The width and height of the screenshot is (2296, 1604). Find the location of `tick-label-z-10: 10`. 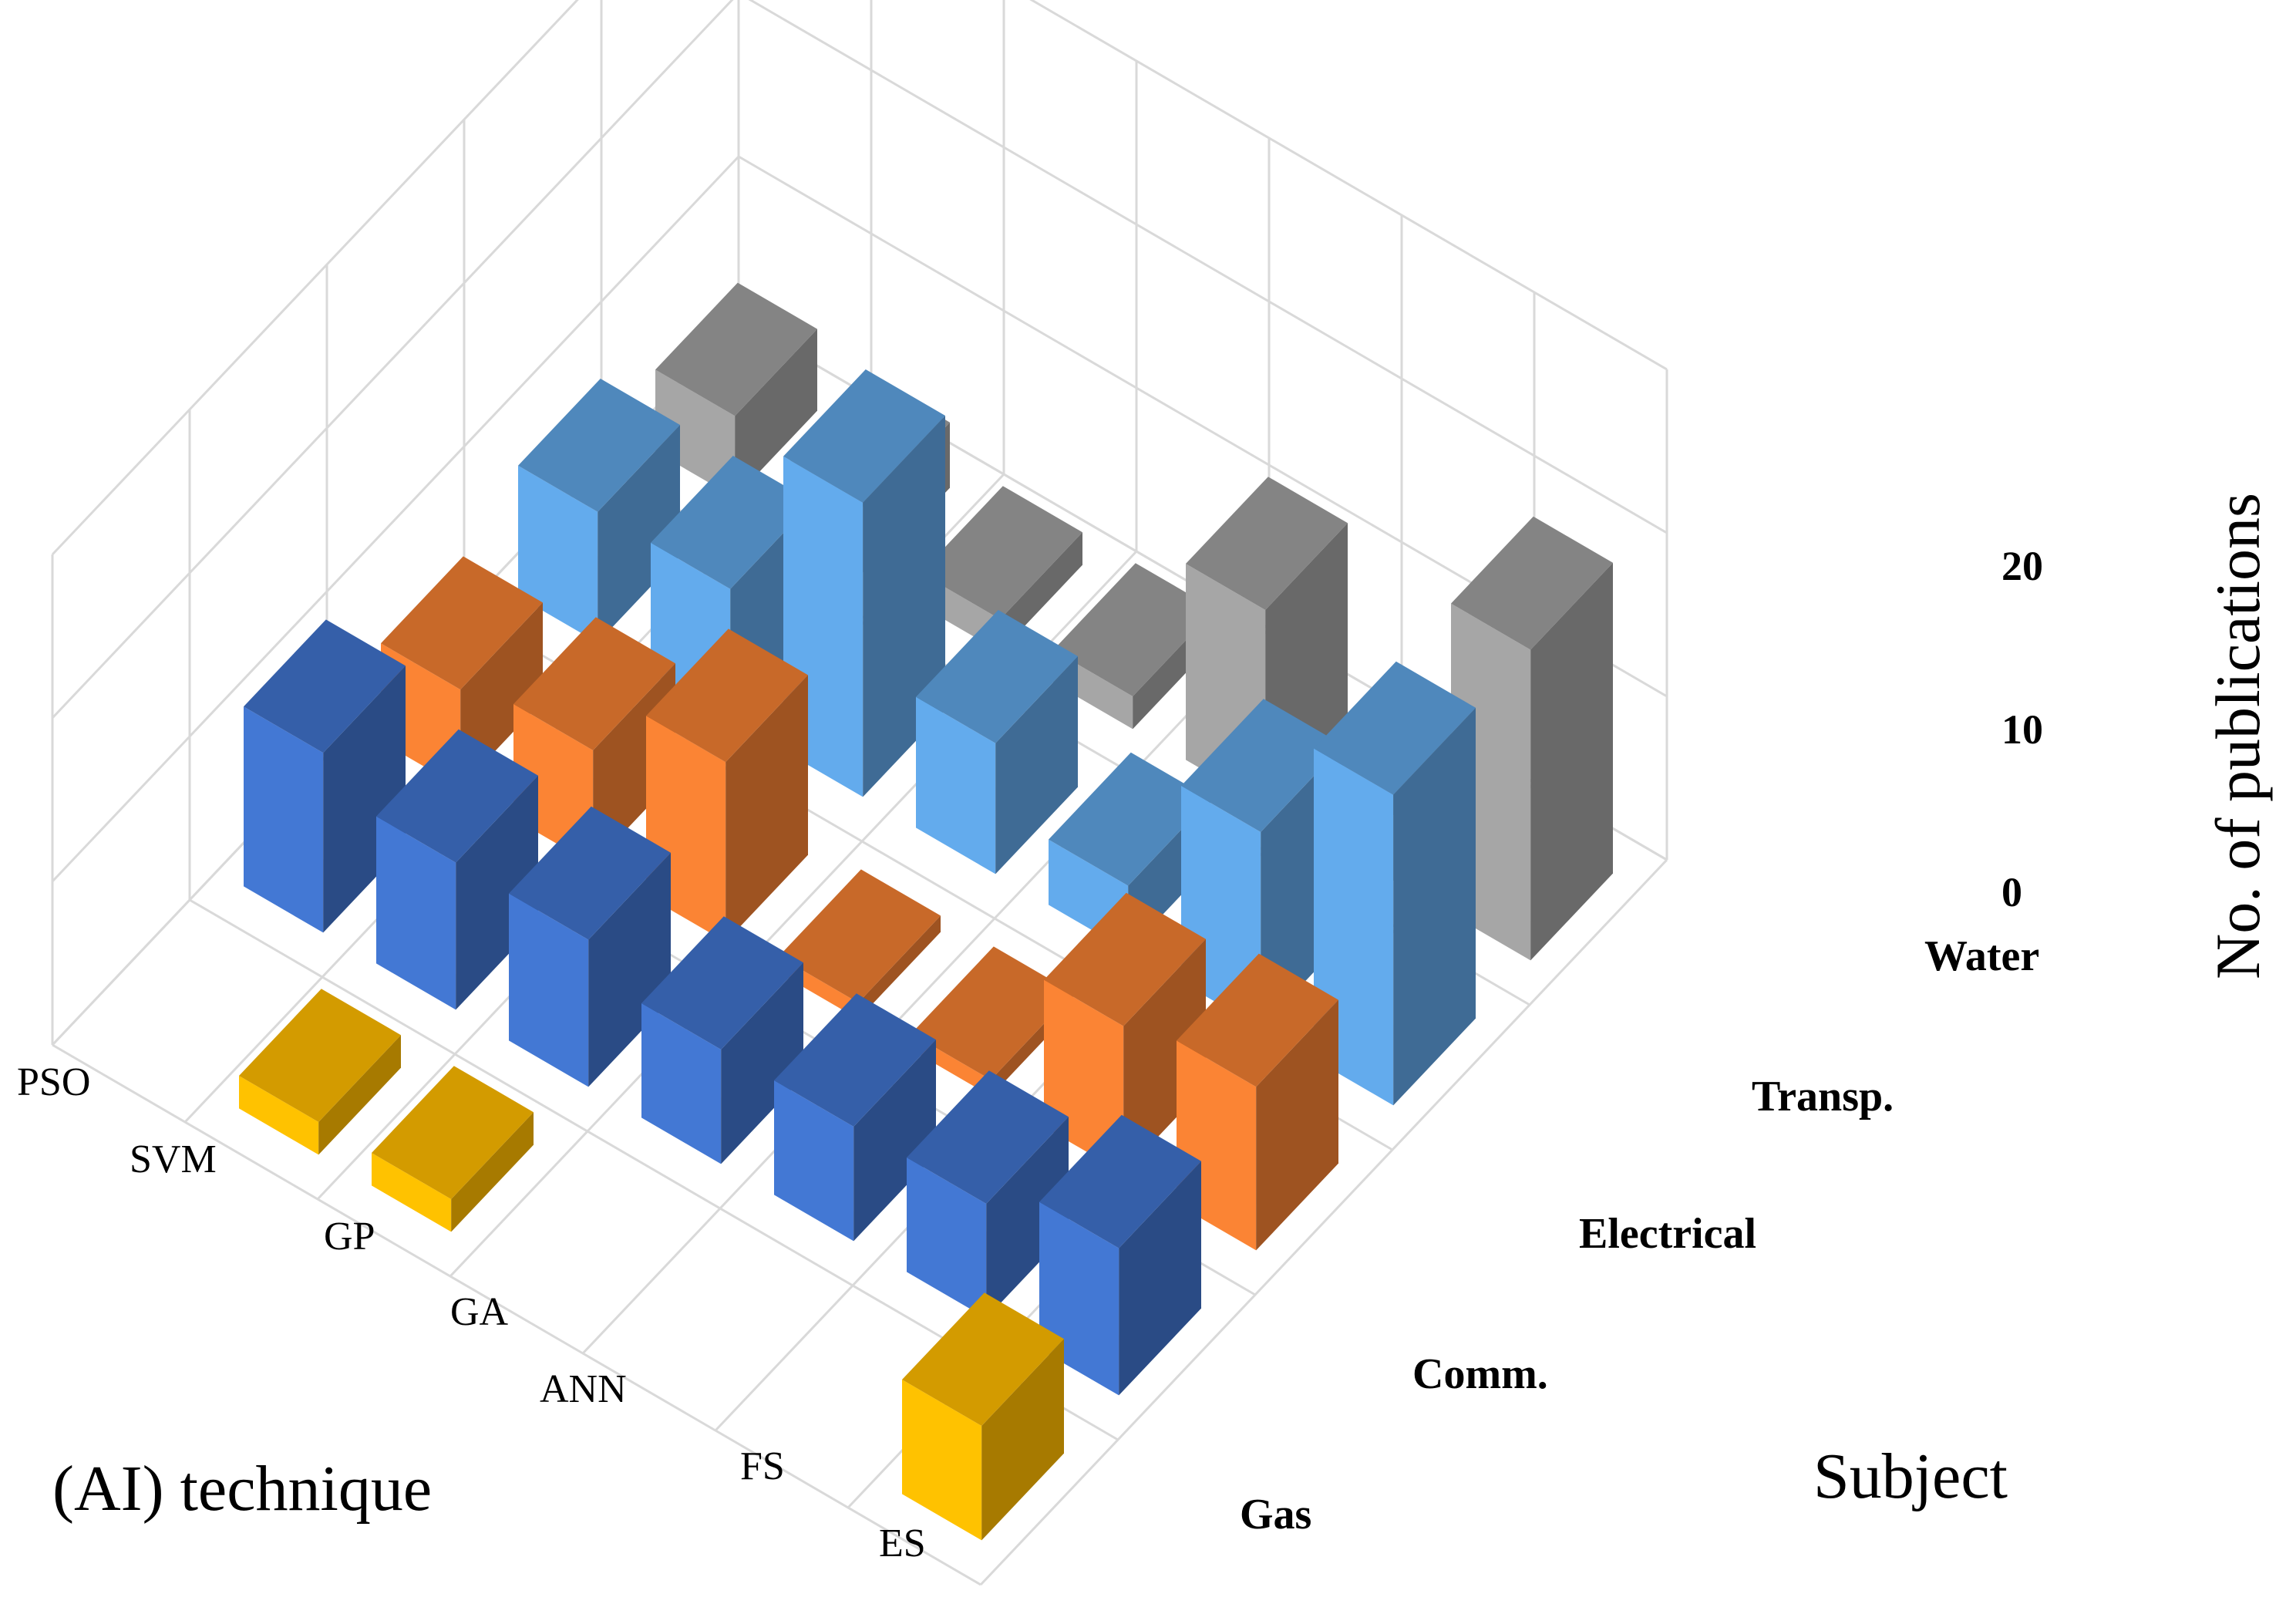

tick-label-z-10: 10 is located at coordinates (2022, 729).